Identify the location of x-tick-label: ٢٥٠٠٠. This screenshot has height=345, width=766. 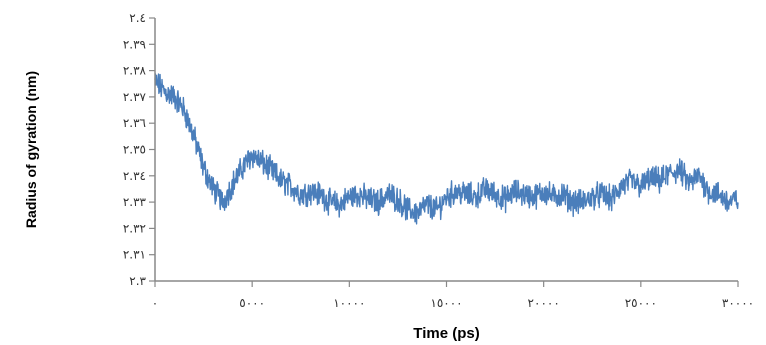
(641, 303).